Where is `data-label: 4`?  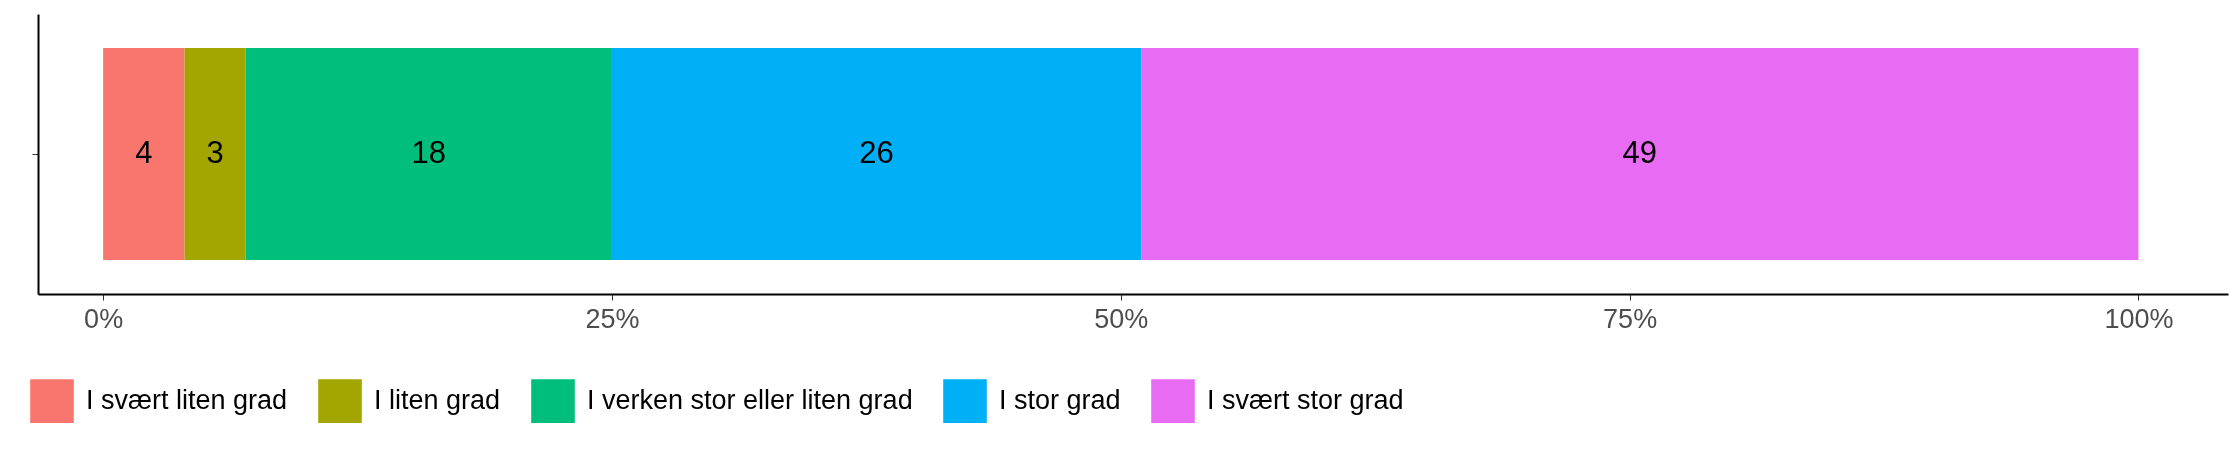 data-label: 4 is located at coordinates (144, 152).